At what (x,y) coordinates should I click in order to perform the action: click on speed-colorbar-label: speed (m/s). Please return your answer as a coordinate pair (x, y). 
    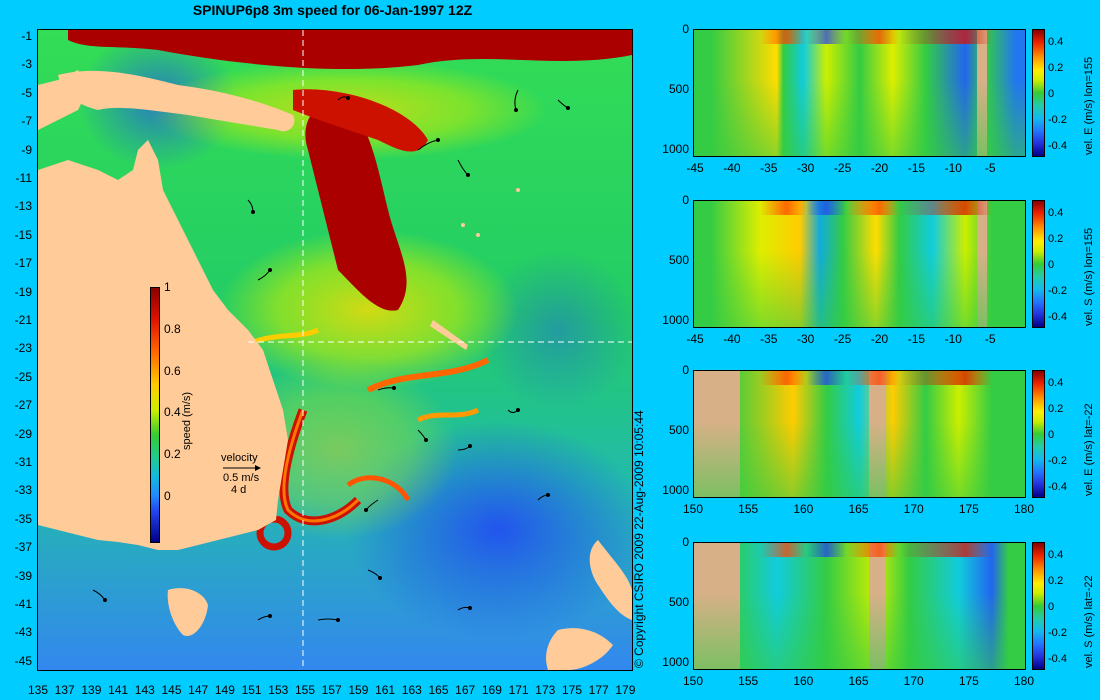
    Looking at the image, I should click on (187, 420).